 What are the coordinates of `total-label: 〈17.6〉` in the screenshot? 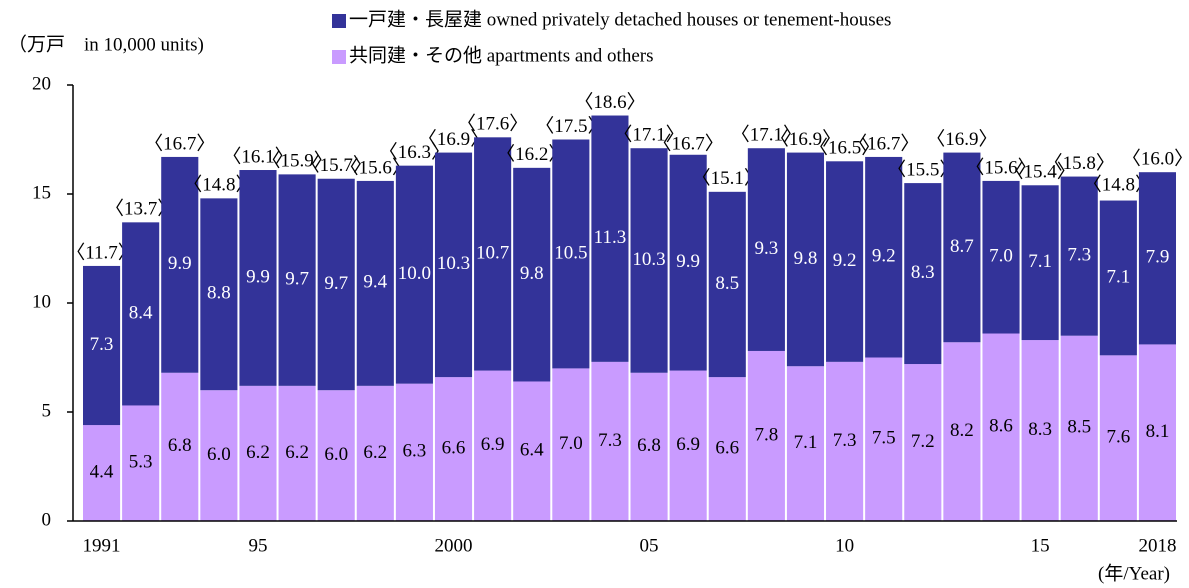 It's located at (492, 124).